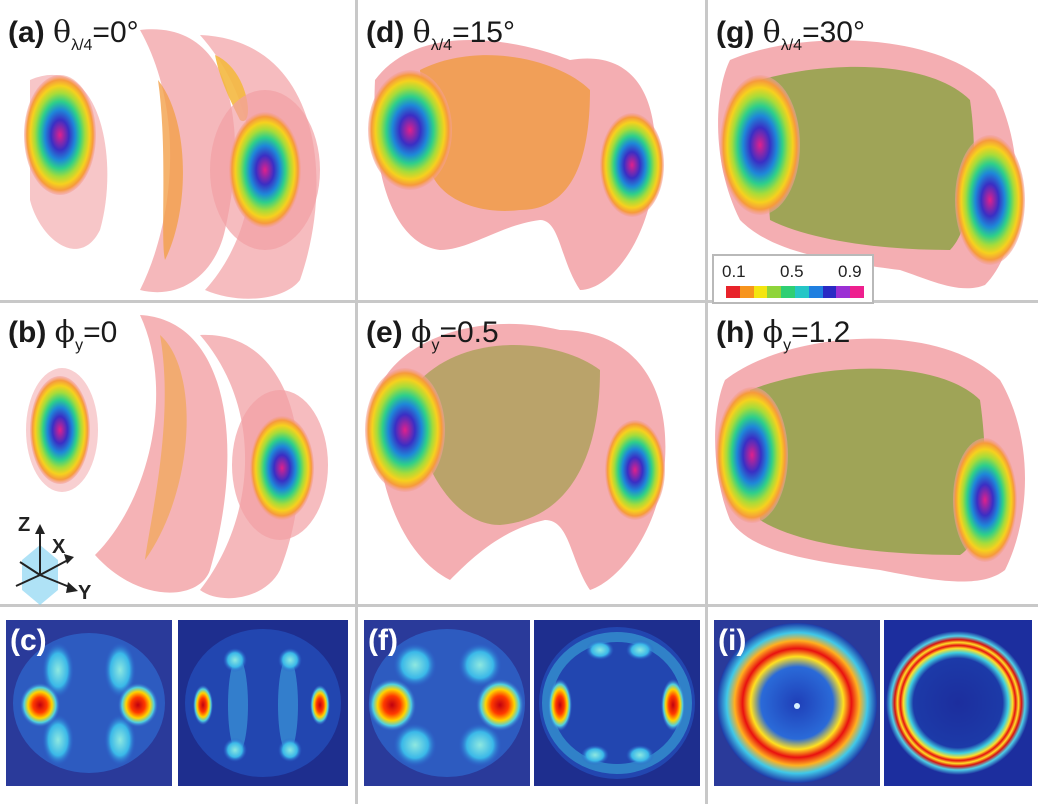  What do you see at coordinates (46, 564) in the screenshot?
I see `axes-triad` at bounding box center [46, 564].